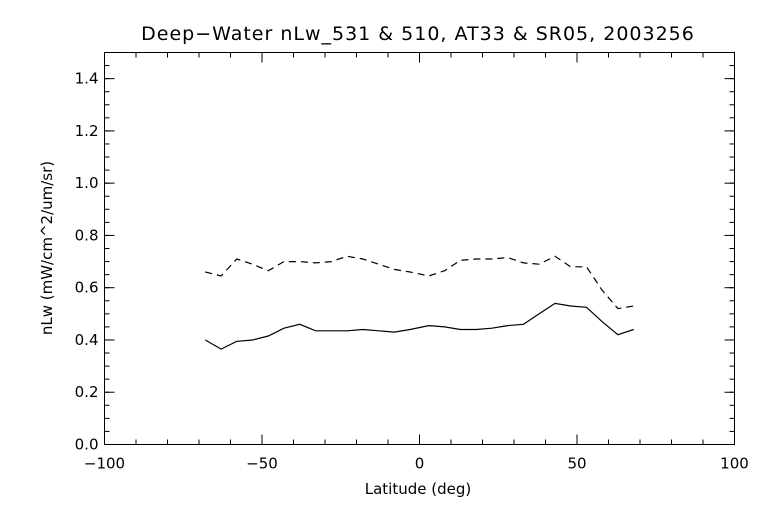 Image resolution: width=768 pixels, height=512 pixels. What do you see at coordinates (87, 392) in the screenshot?
I see `y-tick-label: 0.2` at bounding box center [87, 392].